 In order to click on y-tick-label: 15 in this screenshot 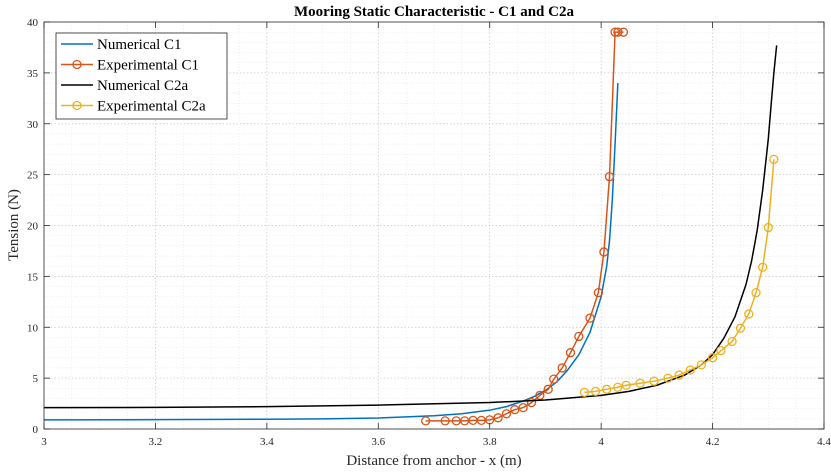, I will do `click(33, 277)`.